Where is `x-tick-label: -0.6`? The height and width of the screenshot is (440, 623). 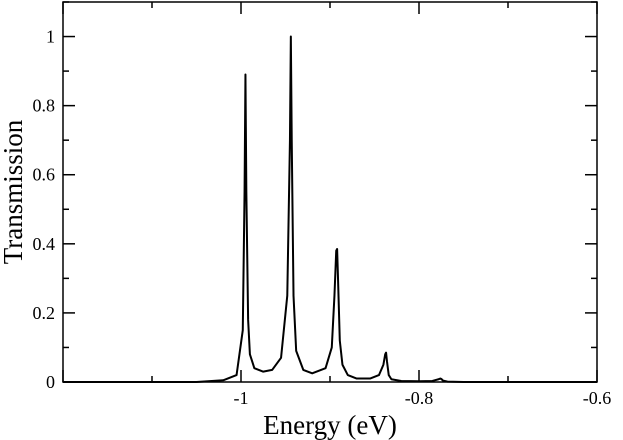
x-tick-label: -0.6 is located at coordinates (597, 398).